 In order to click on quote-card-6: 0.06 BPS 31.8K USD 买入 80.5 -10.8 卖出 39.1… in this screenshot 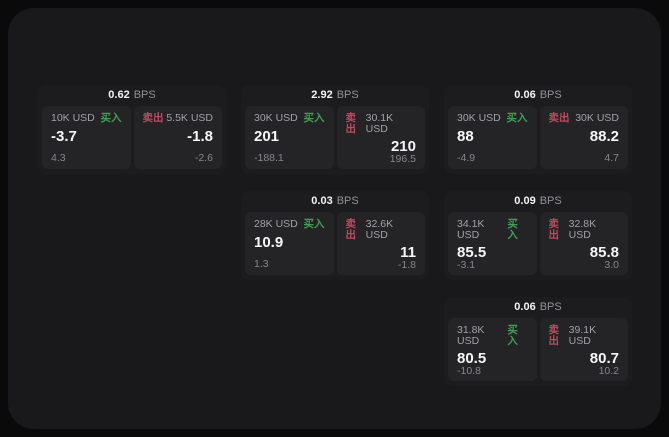, I will do `click(538, 341)`.